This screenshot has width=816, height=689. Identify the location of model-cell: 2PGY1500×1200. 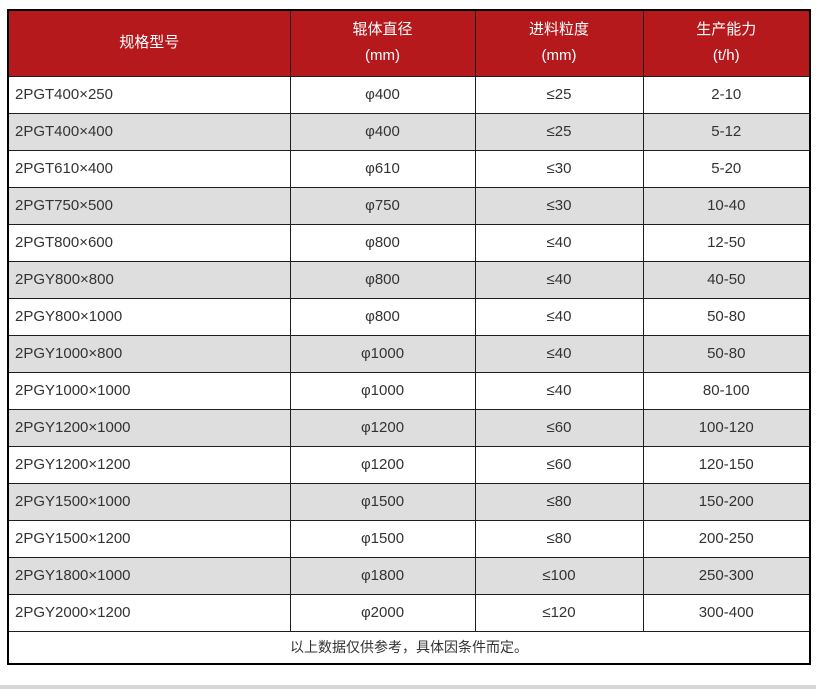
(149, 538).